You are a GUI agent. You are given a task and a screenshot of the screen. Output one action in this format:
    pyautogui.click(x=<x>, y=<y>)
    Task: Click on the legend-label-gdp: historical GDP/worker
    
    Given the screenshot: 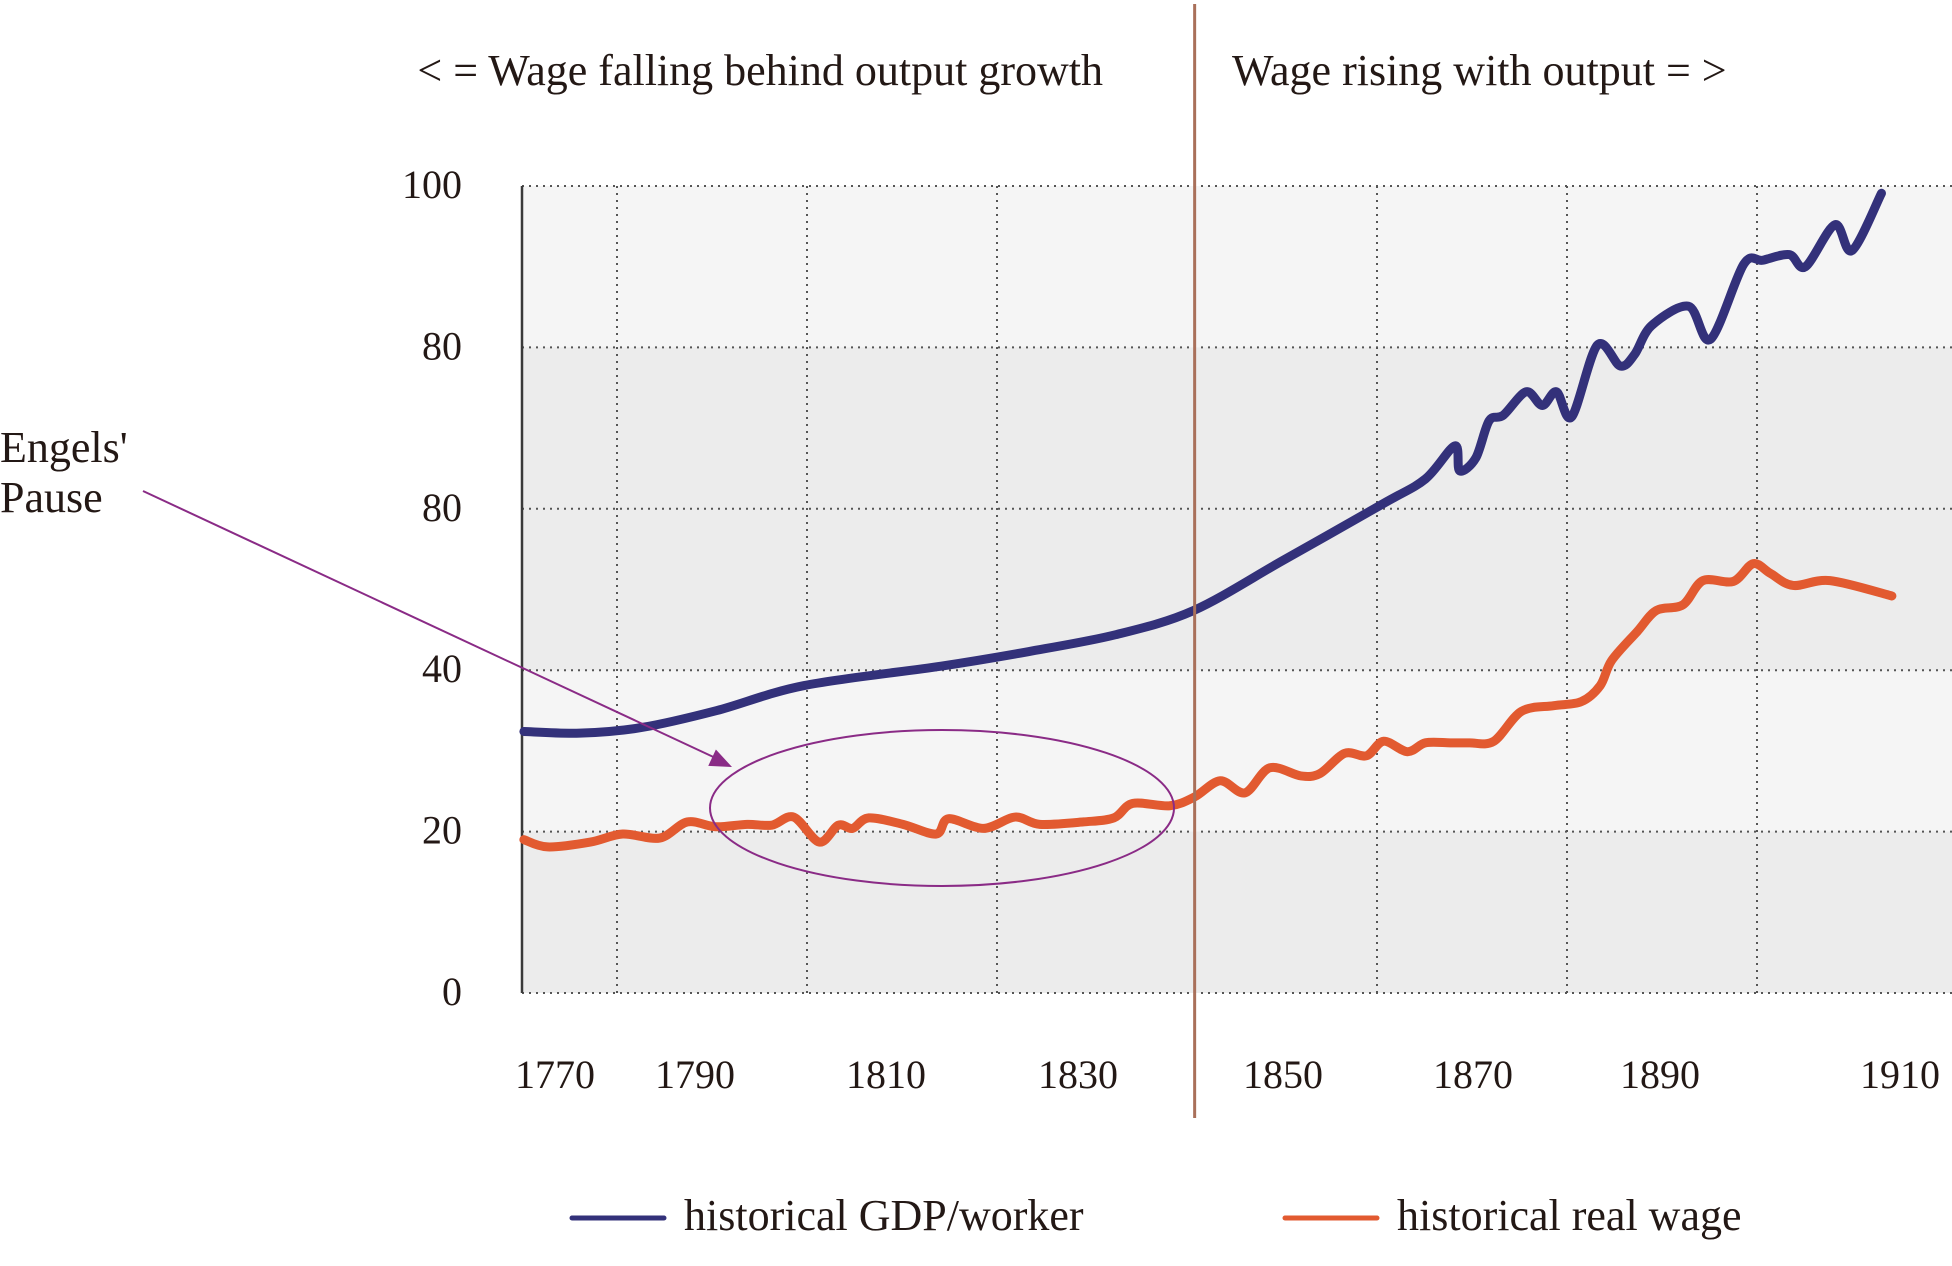 What is the action you would take?
    pyautogui.click(x=884, y=1215)
    